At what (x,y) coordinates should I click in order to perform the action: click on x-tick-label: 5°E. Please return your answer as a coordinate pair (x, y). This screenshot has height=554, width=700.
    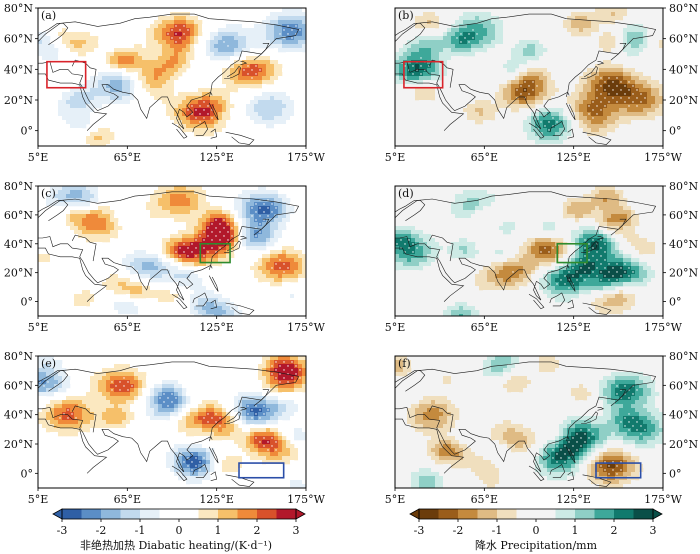
    Looking at the image, I should click on (38, 157).